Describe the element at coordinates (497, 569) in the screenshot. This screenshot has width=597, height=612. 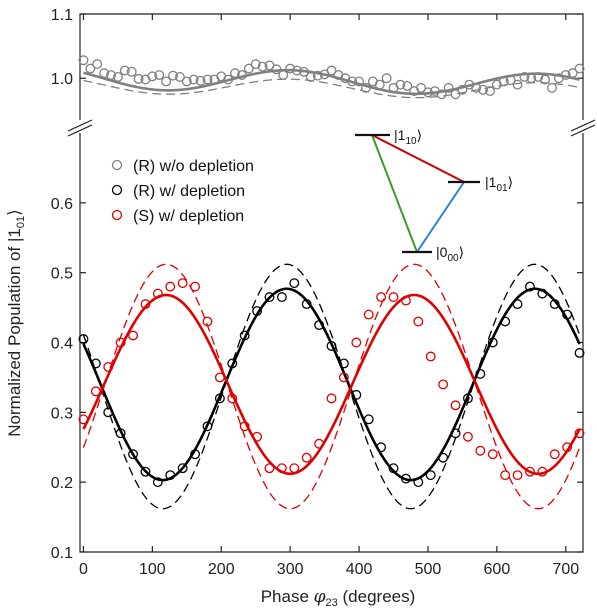
I see `x-tick-label: 600` at that location.